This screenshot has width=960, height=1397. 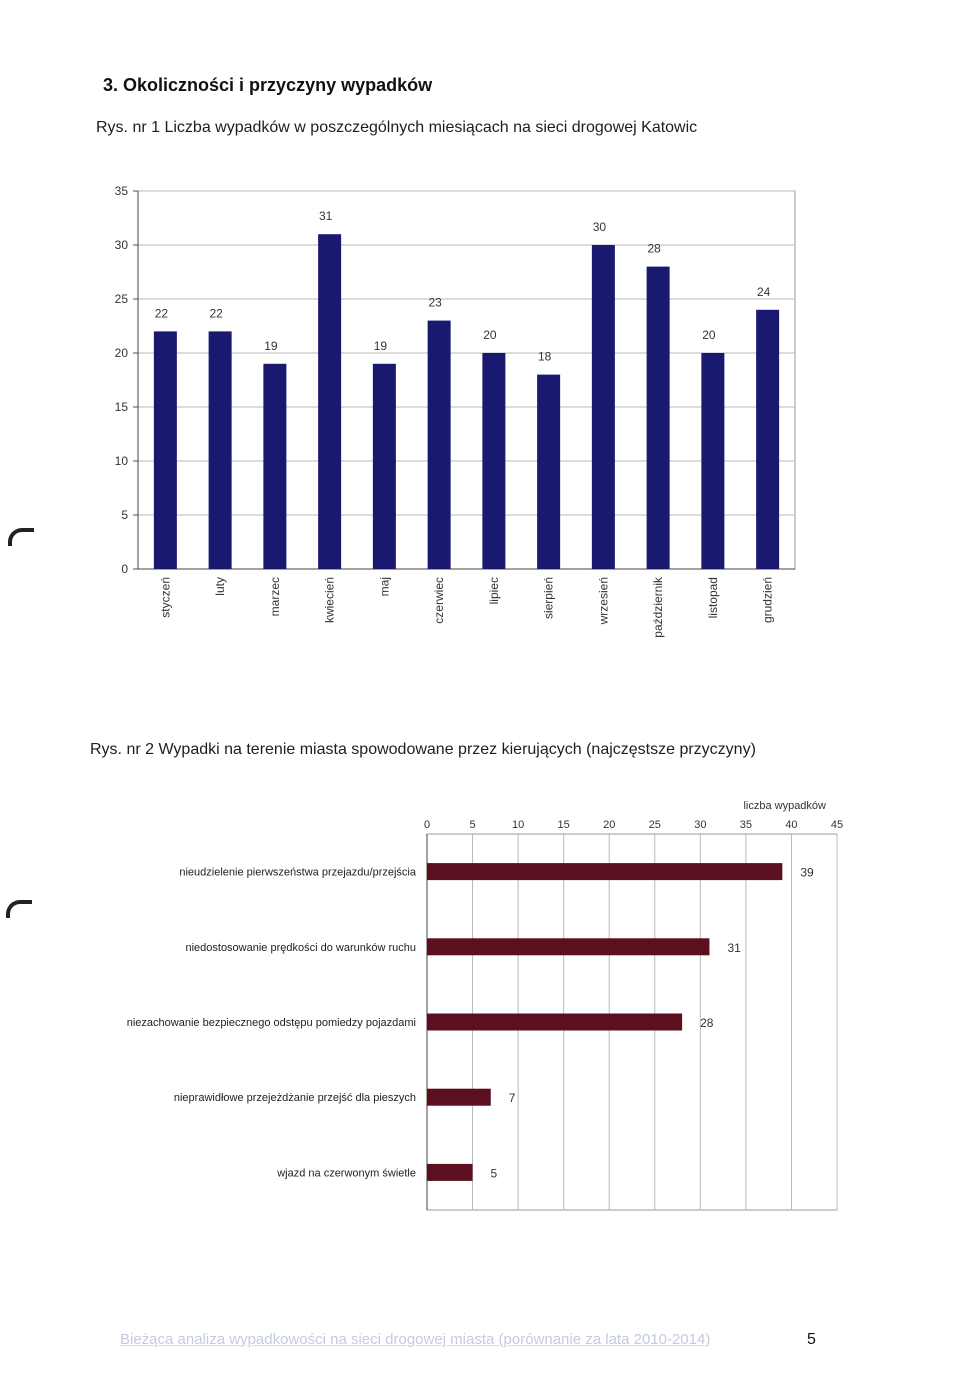 I want to click on x-tick-label: czerwiec, so click(x=439, y=600).